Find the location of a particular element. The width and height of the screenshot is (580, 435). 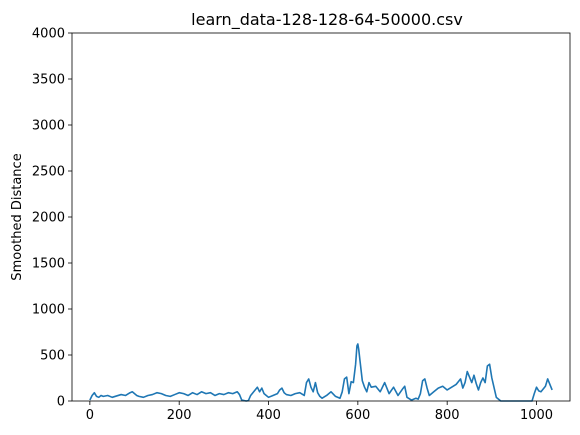

x-tick-label: 800 is located at coordinates (447, 415).